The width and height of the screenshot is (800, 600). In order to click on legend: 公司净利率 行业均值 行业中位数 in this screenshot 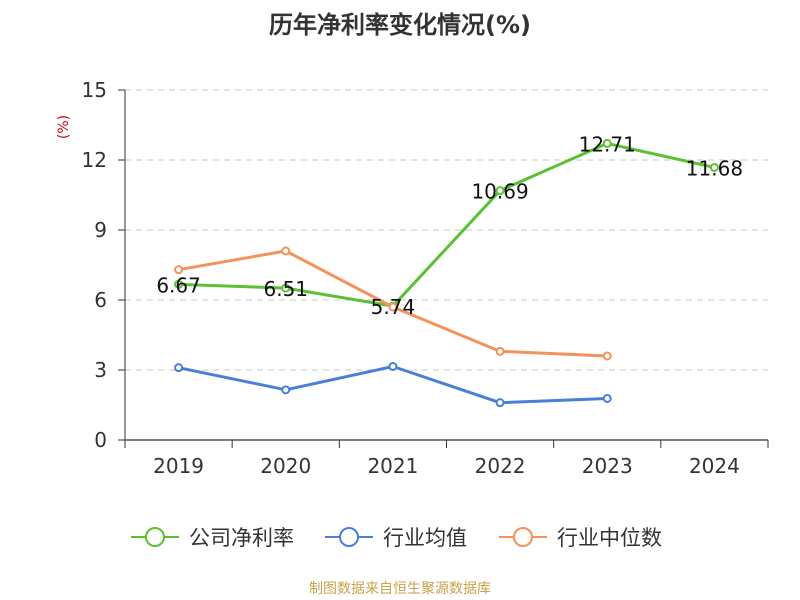, I will do `click(396, 538)`.